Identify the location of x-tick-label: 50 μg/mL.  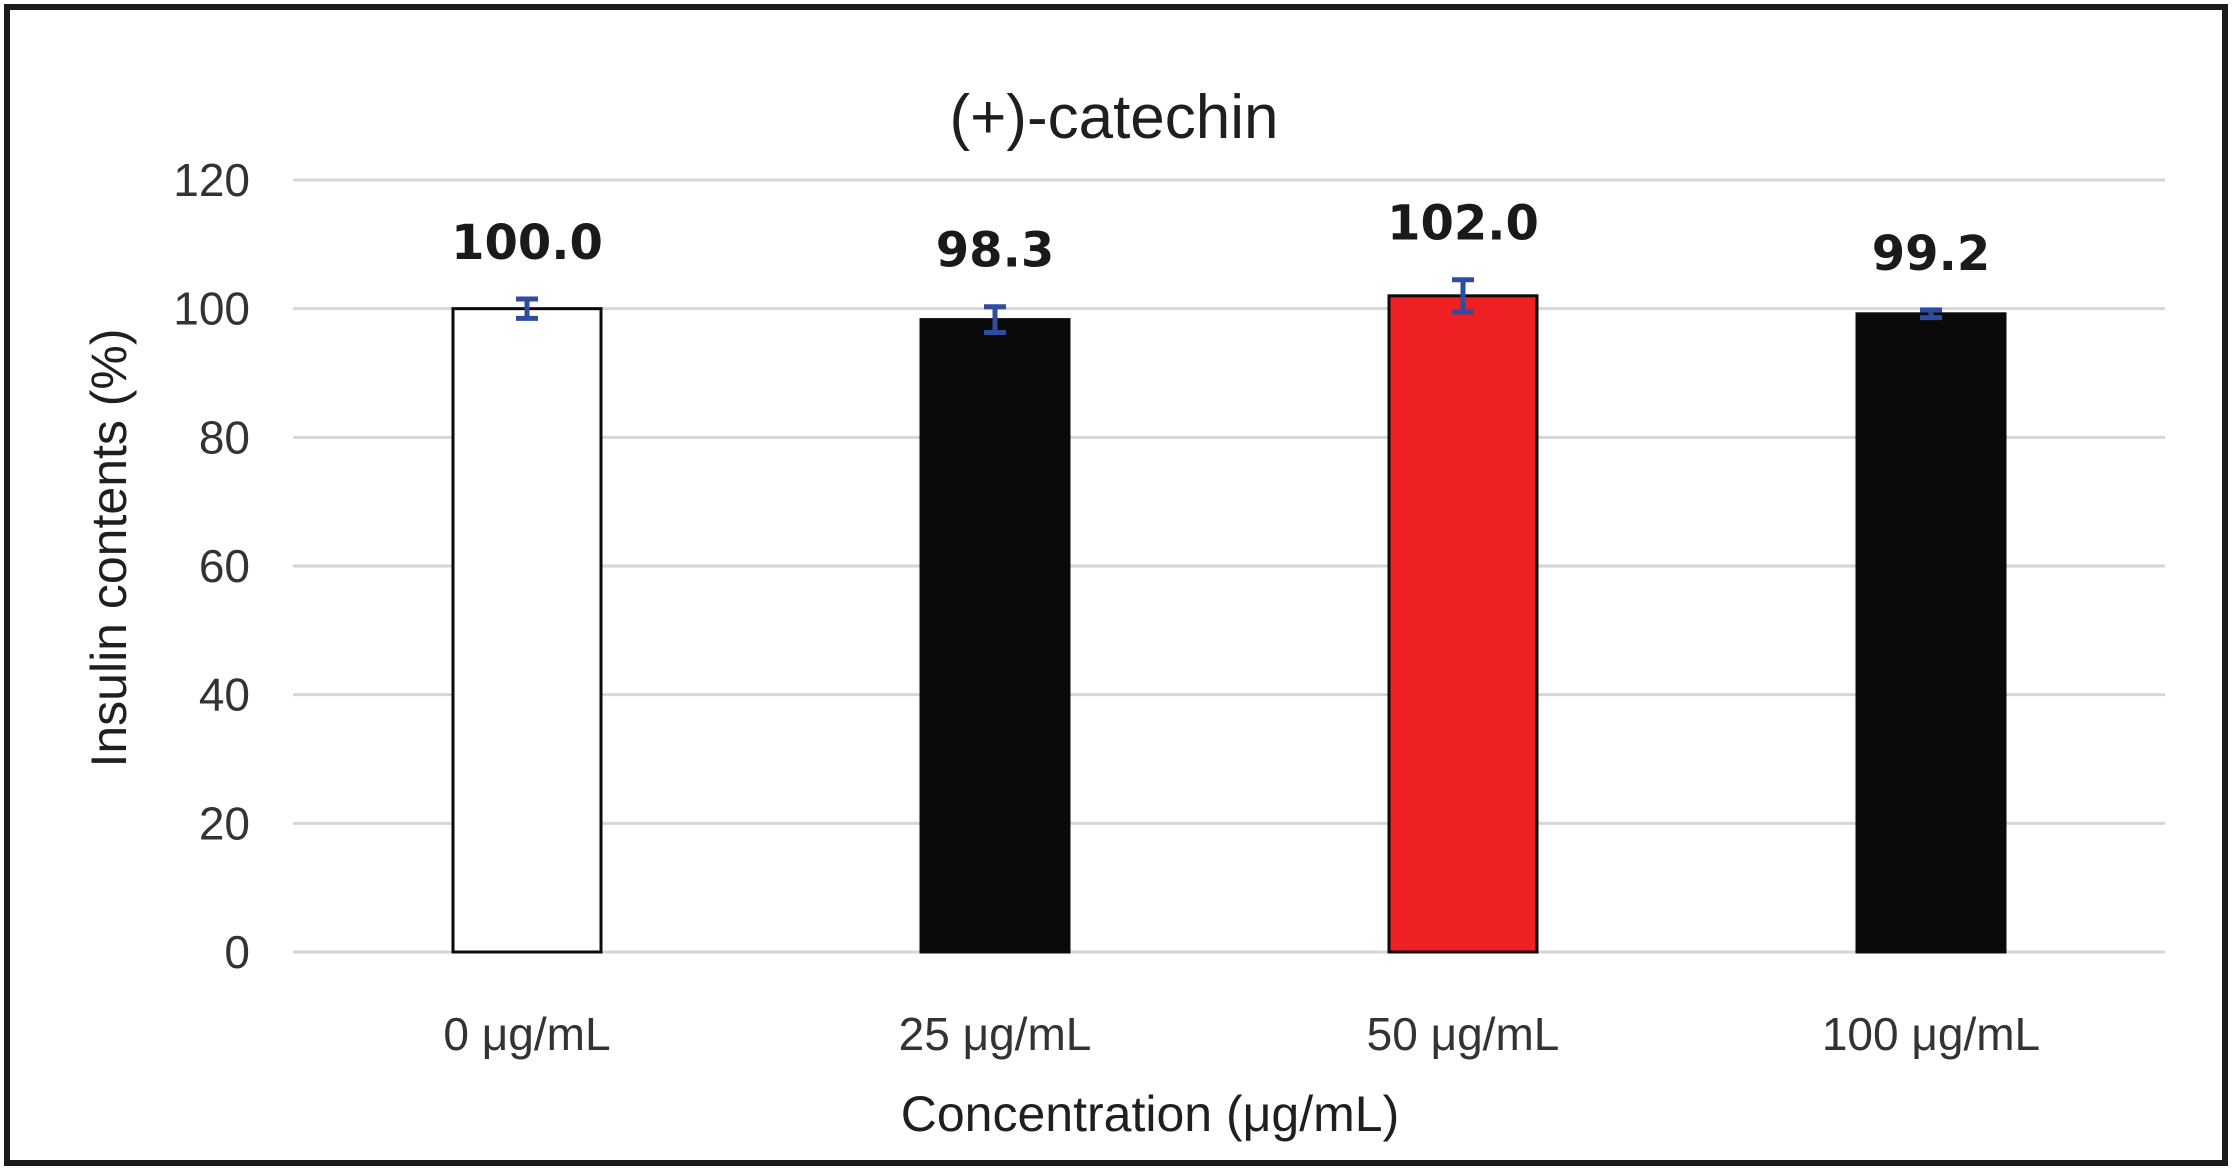
(1463, 1034).